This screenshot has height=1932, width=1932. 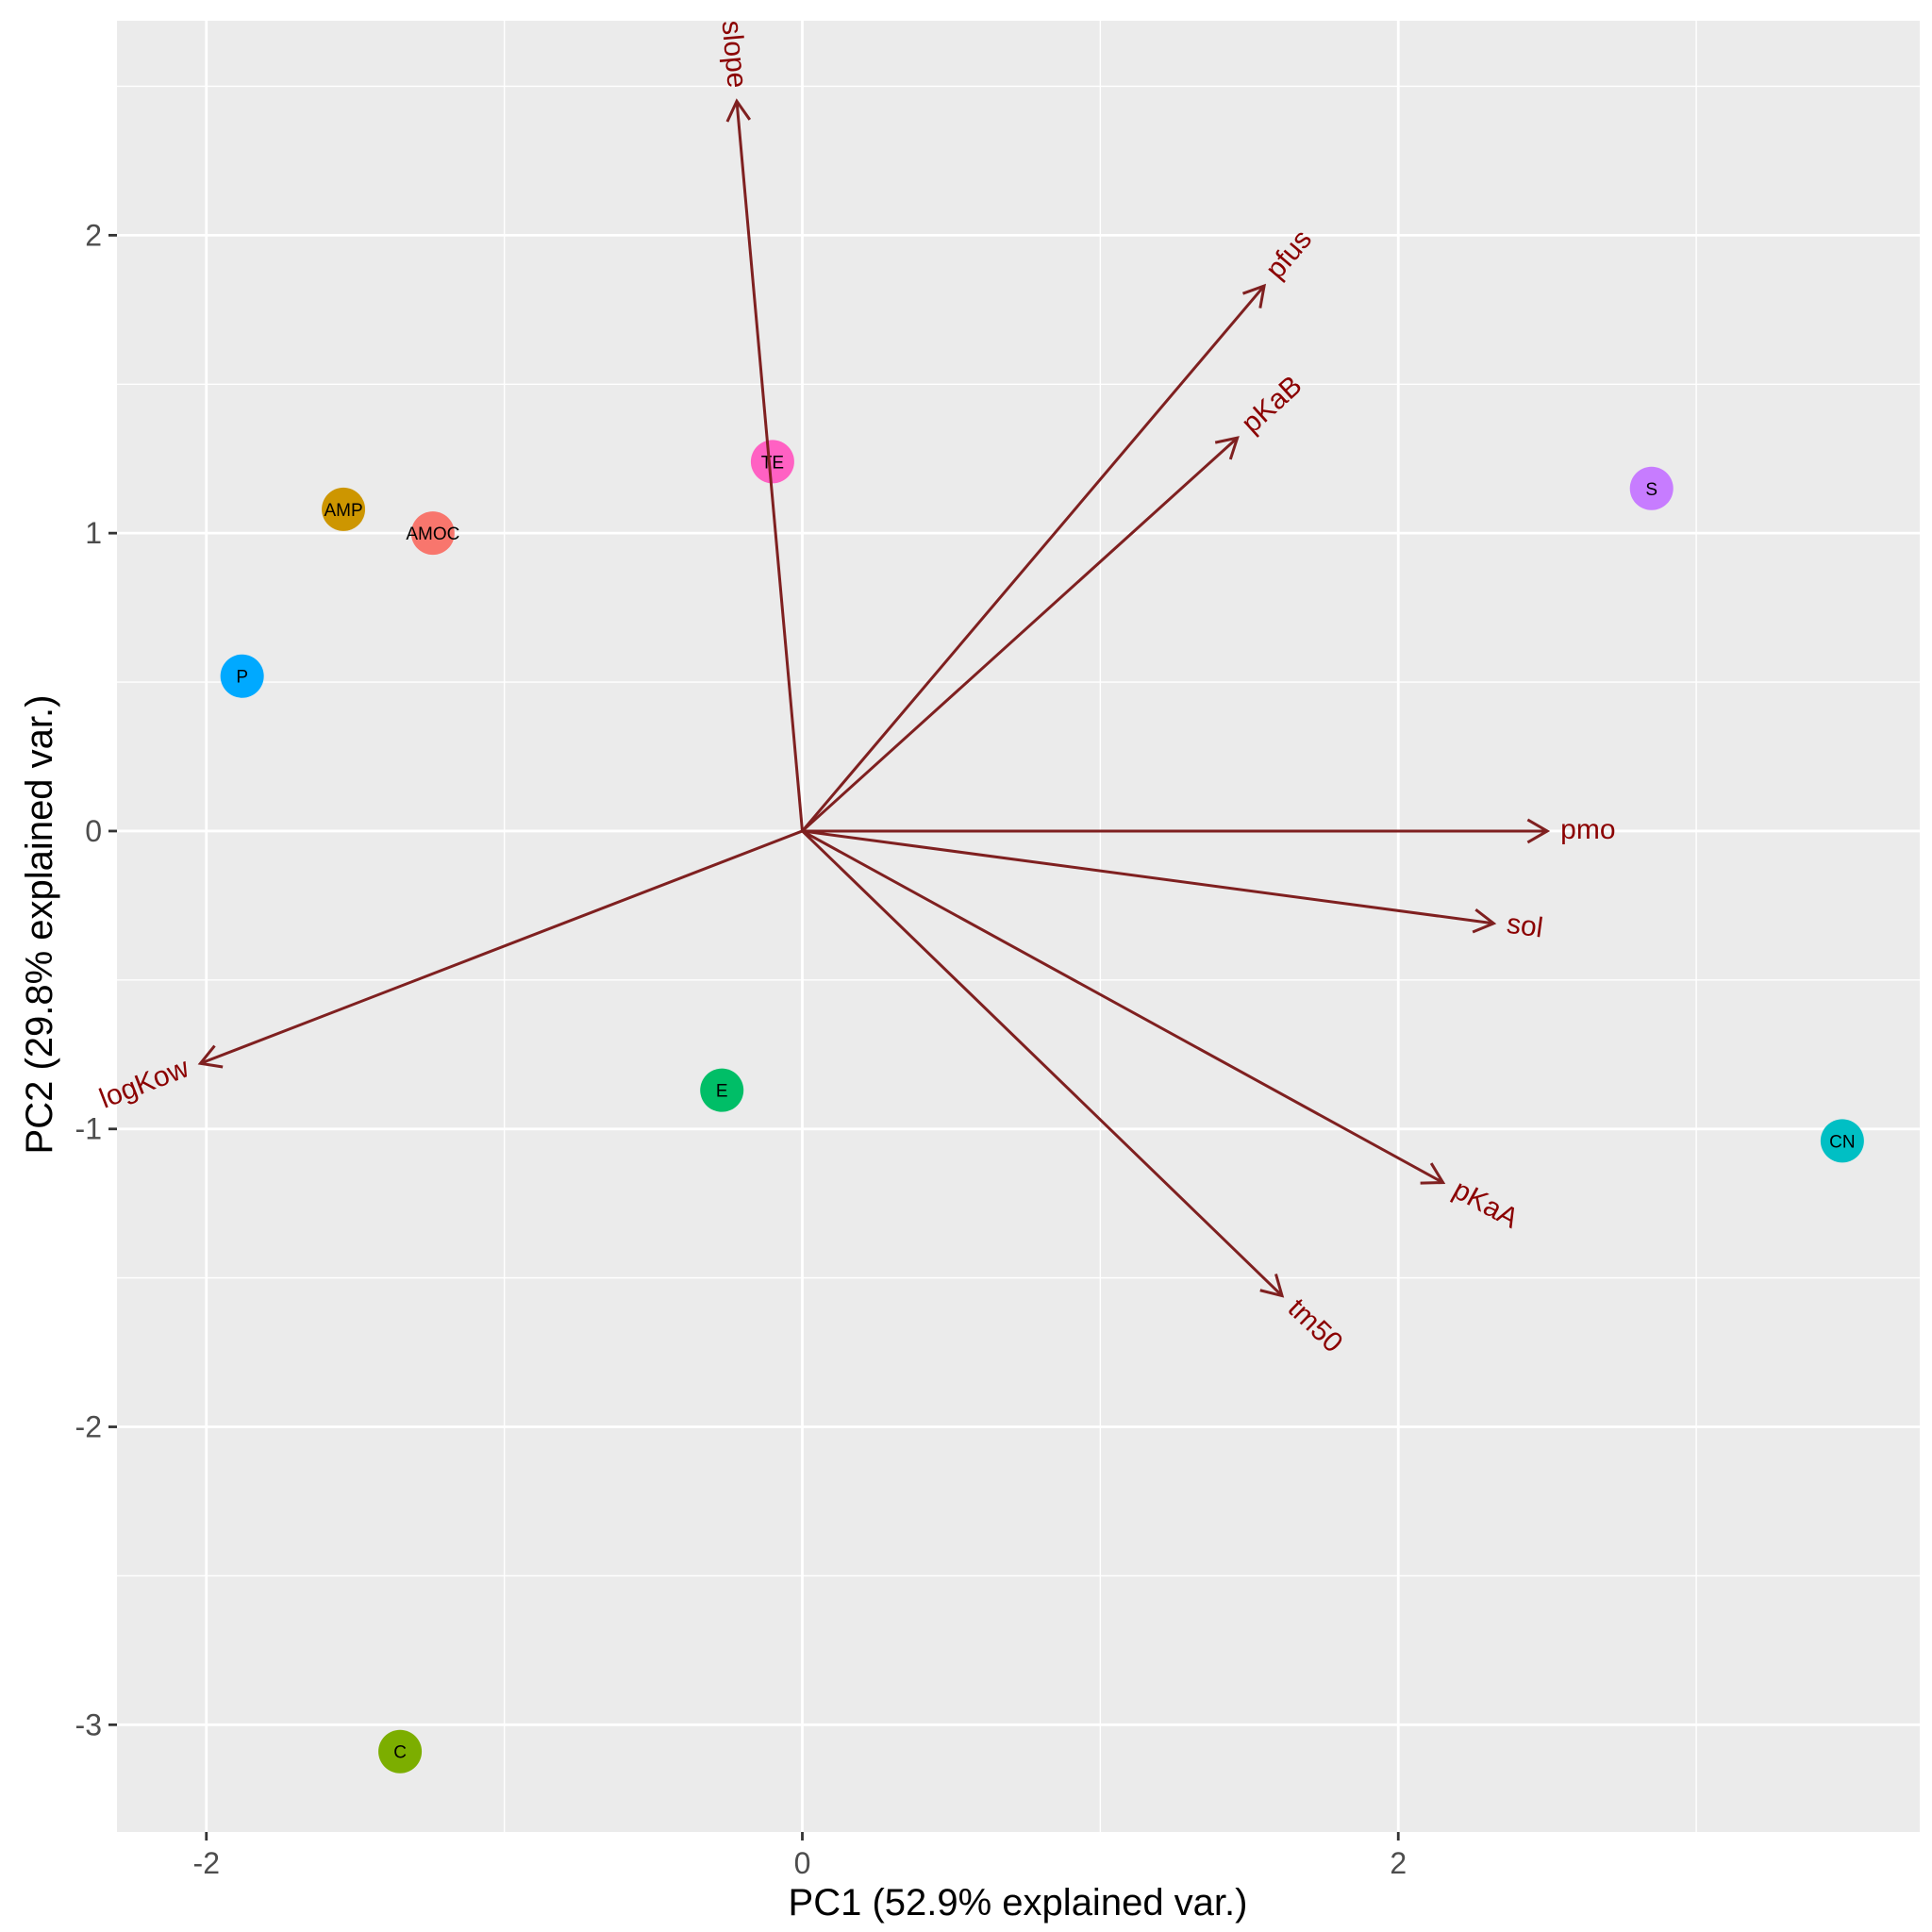 I want to click on x-axis-title: PC1 (52.9% explained var.), so click(x=1018, y=1903).